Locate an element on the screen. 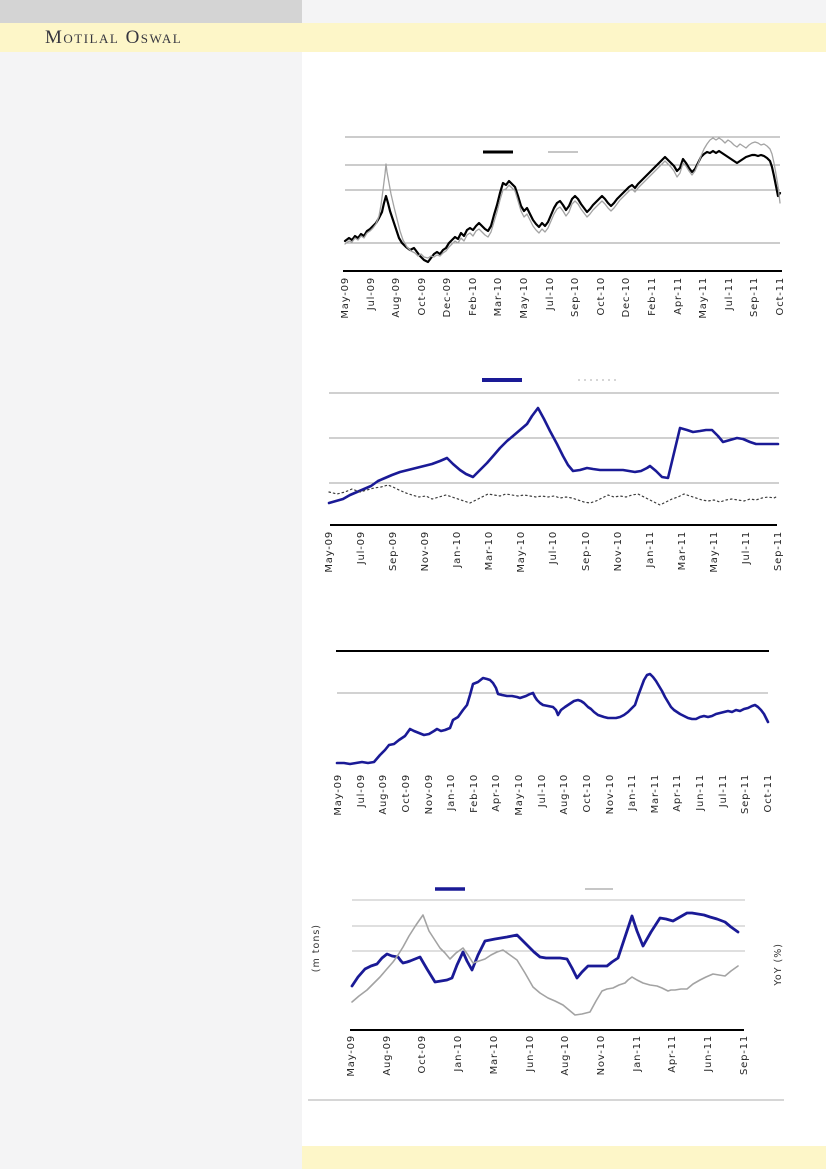 This screenshot has width=826, height=1169. chart-1-black-series is located at coordinates (562, 206).